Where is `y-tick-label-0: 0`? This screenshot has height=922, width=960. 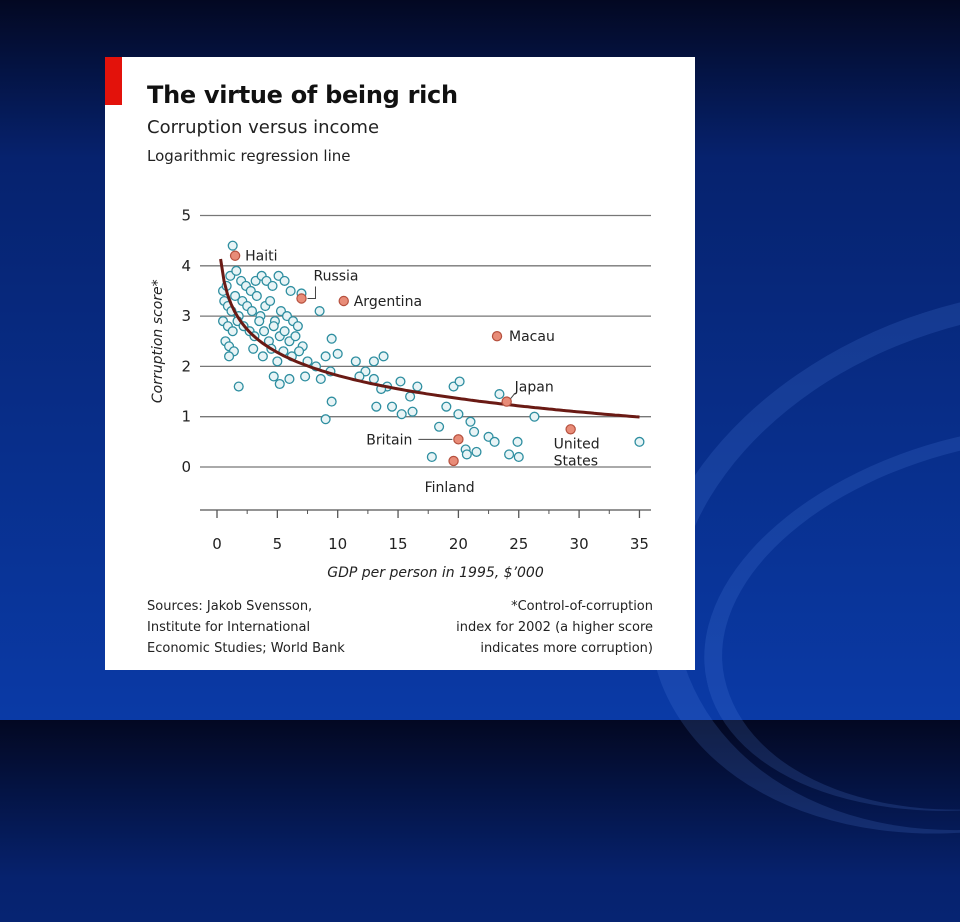 y-tick-label-0: 0 is located at coordinates (186, 467).